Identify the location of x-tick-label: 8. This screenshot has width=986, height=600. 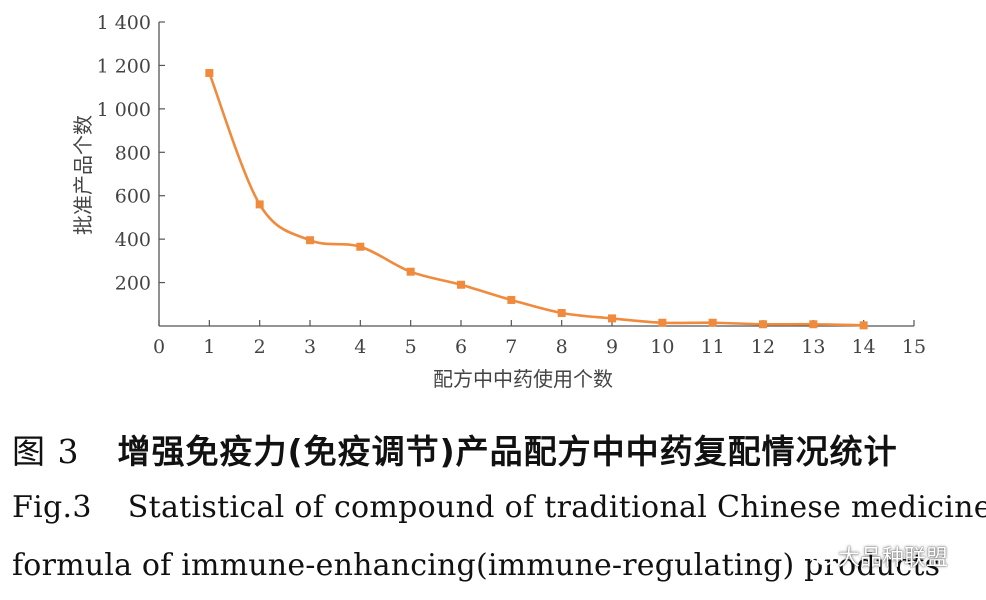
(562, 347).